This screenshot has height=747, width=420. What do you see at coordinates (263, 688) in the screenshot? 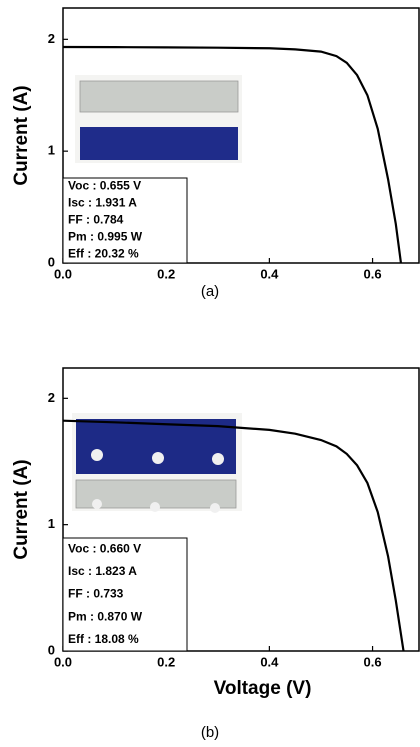
I see `x-axis-label: Voltage (V)` at bounding box center [263, 688].